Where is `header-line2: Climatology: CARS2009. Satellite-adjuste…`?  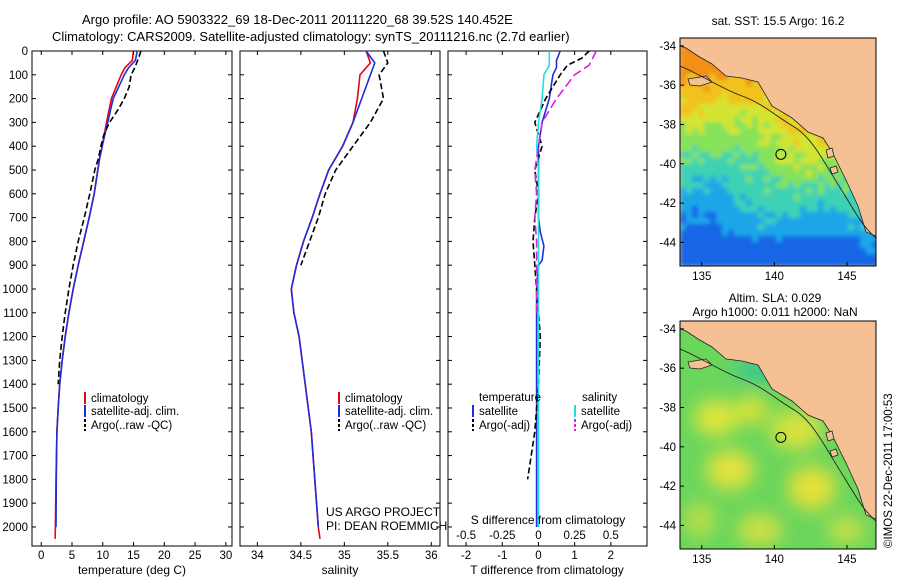 header-line2: Climatology: CARS2009. Satellite-adjuste… is located at coordinates (311, 36).